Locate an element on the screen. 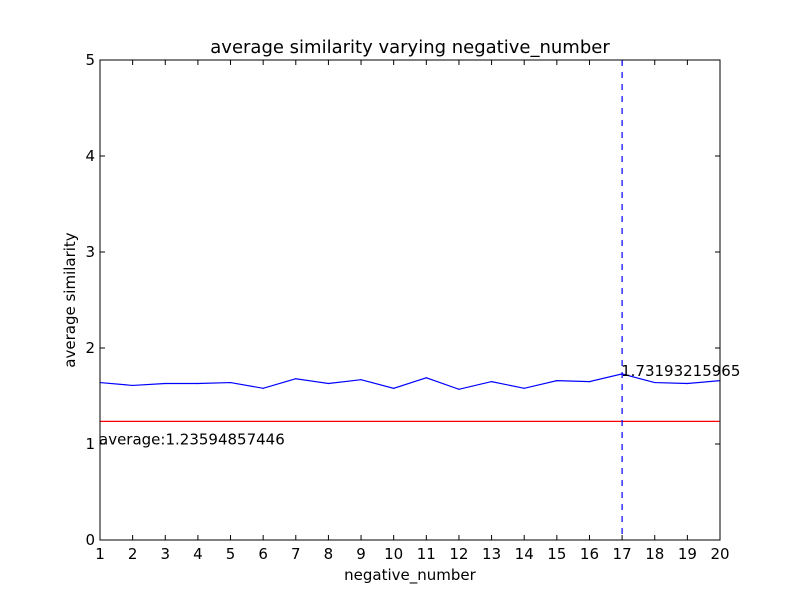  x-tick-label: 13 is located at coordinates (491, 554).